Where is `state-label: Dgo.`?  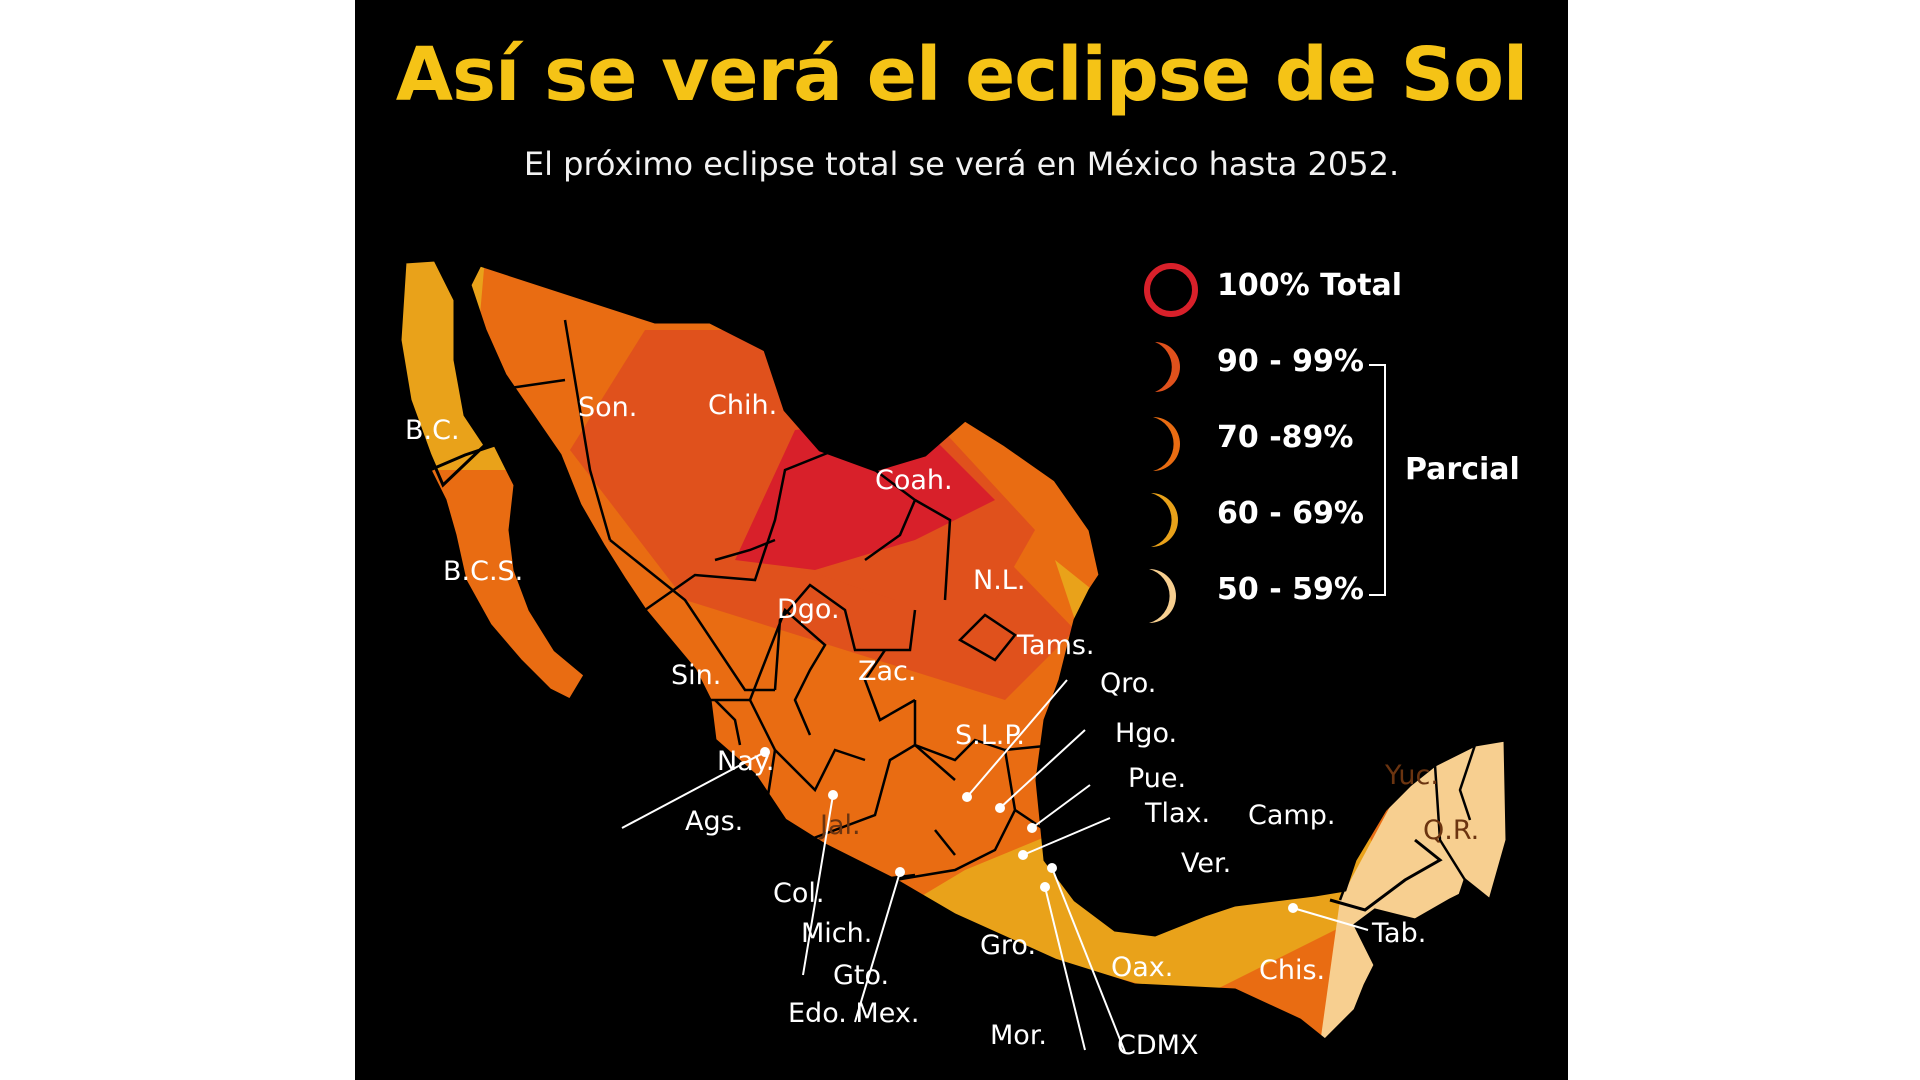 state-label: Dgo. is located at coordinates (808, 609).